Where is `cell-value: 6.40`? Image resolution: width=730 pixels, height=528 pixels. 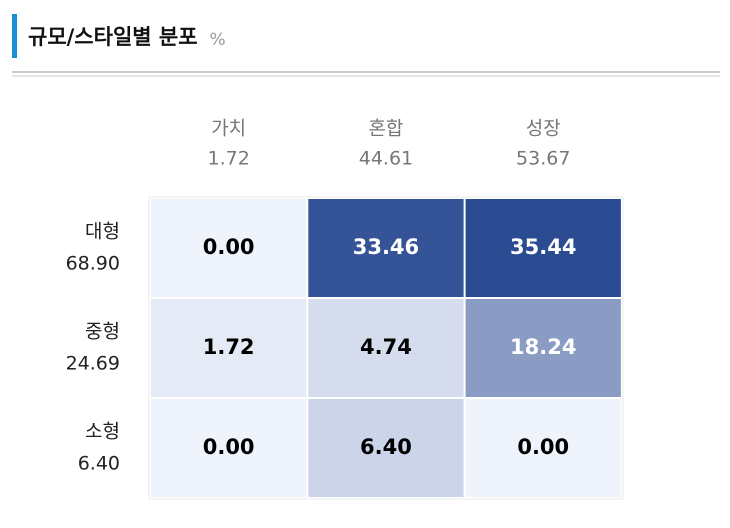 cell-value: 6.40 is located at coordinates (386, 447).